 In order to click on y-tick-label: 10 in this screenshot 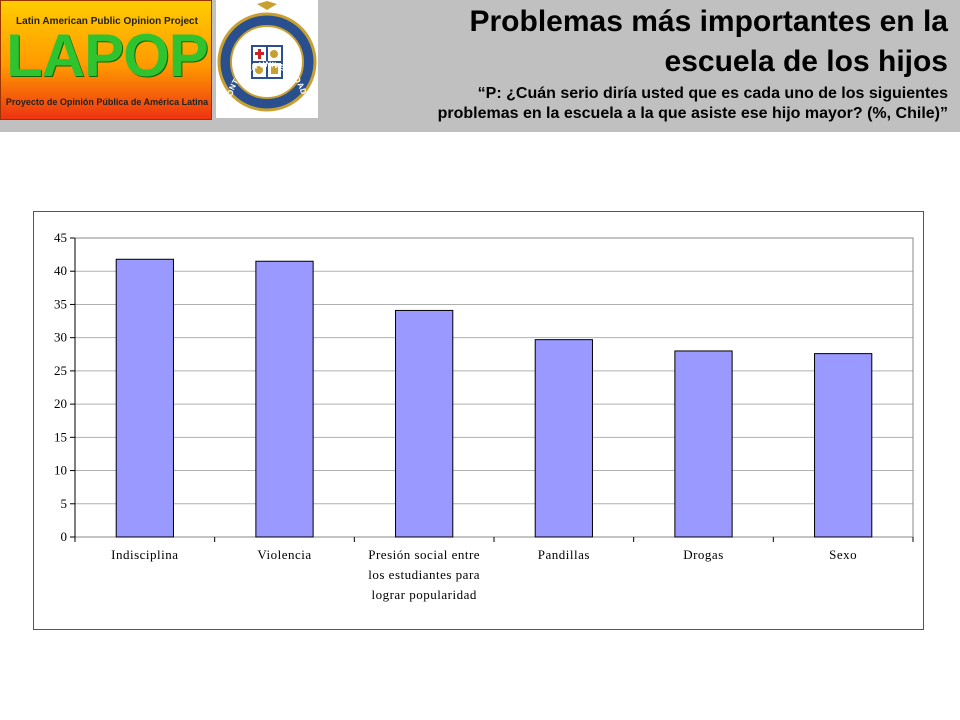, I will do `click(60, 470)`.